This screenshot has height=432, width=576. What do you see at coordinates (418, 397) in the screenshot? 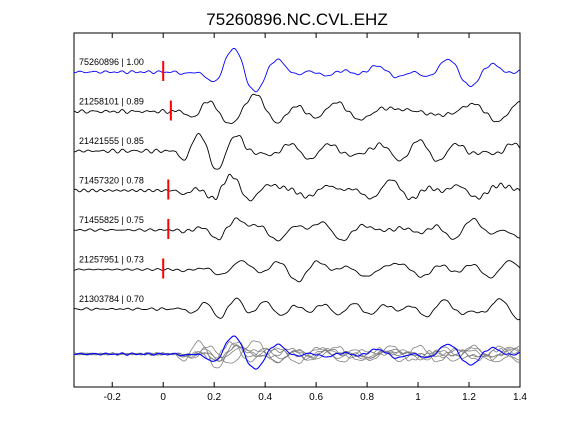
I see `x-tick-label: 1` at bounding box center [418, 397].